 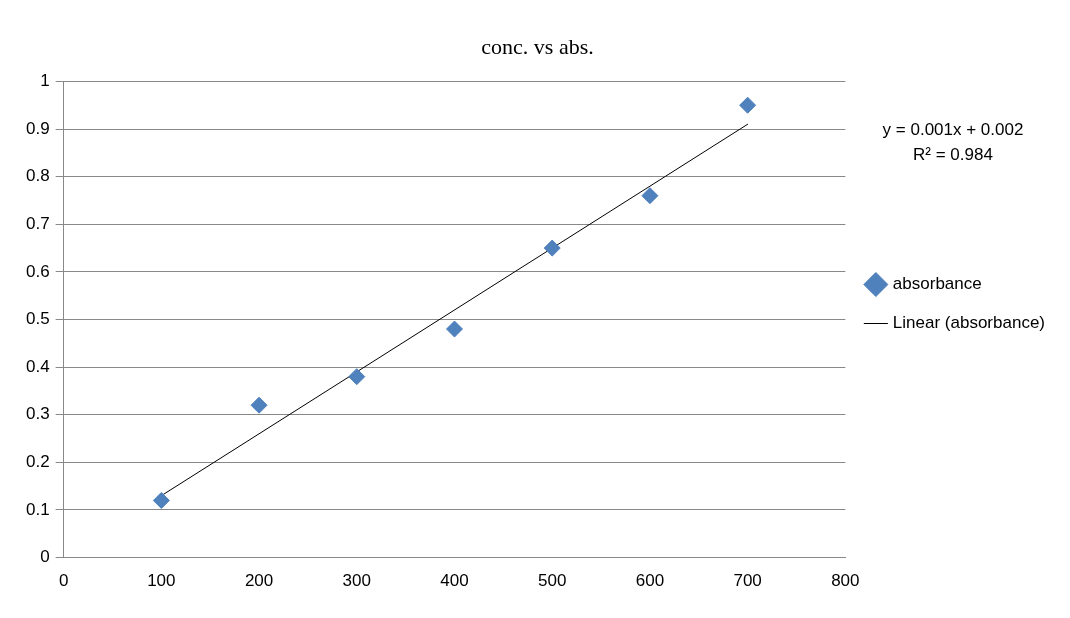 I want to click on x-tick-label: 800, so click(x=845, y=581).